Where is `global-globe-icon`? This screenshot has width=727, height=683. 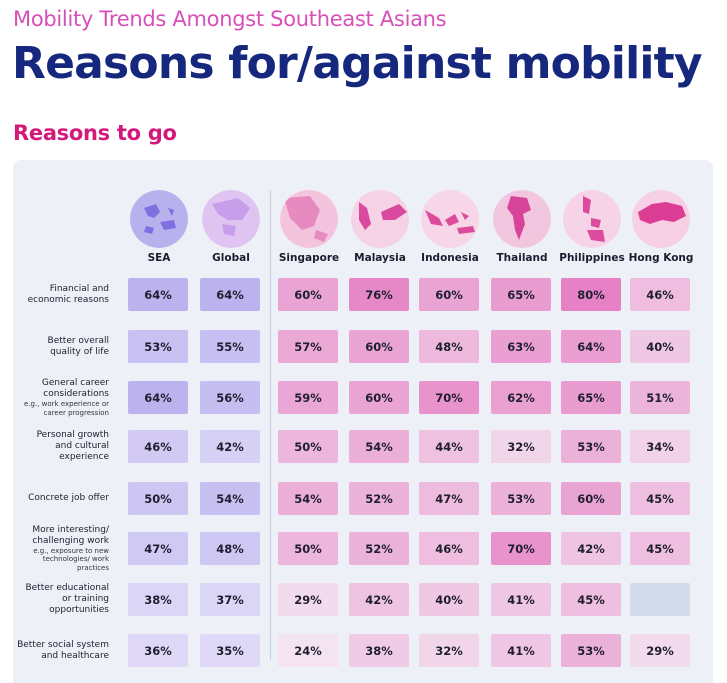 global-globe-icon is located at coordinates (231, 219).